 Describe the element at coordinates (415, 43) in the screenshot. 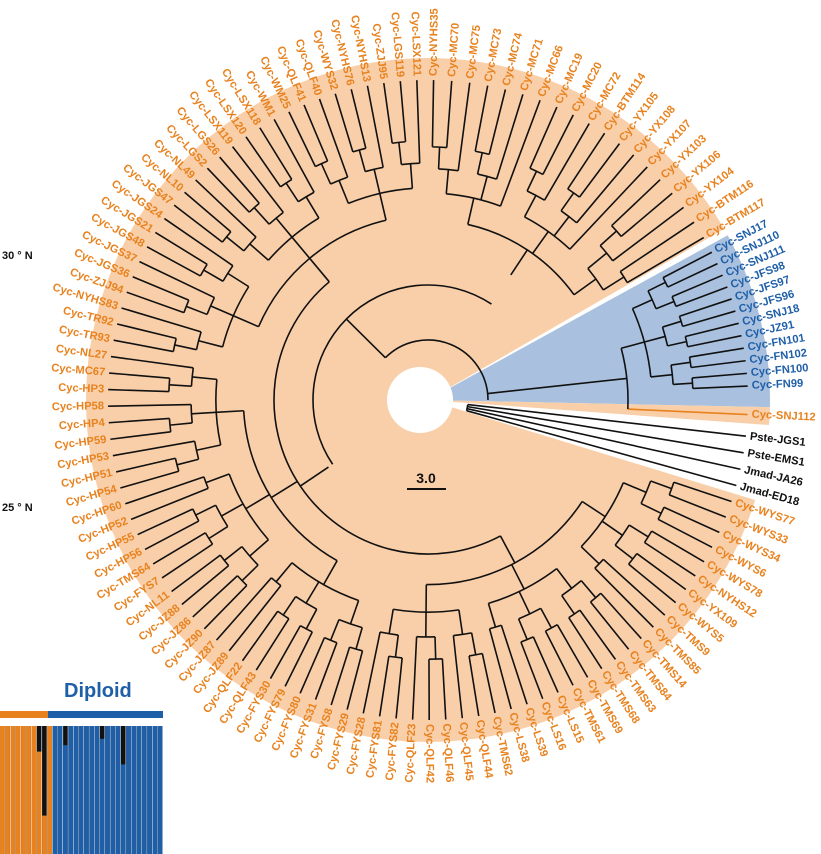

I see `leaf-label: Cyc-LSX121` at that location.